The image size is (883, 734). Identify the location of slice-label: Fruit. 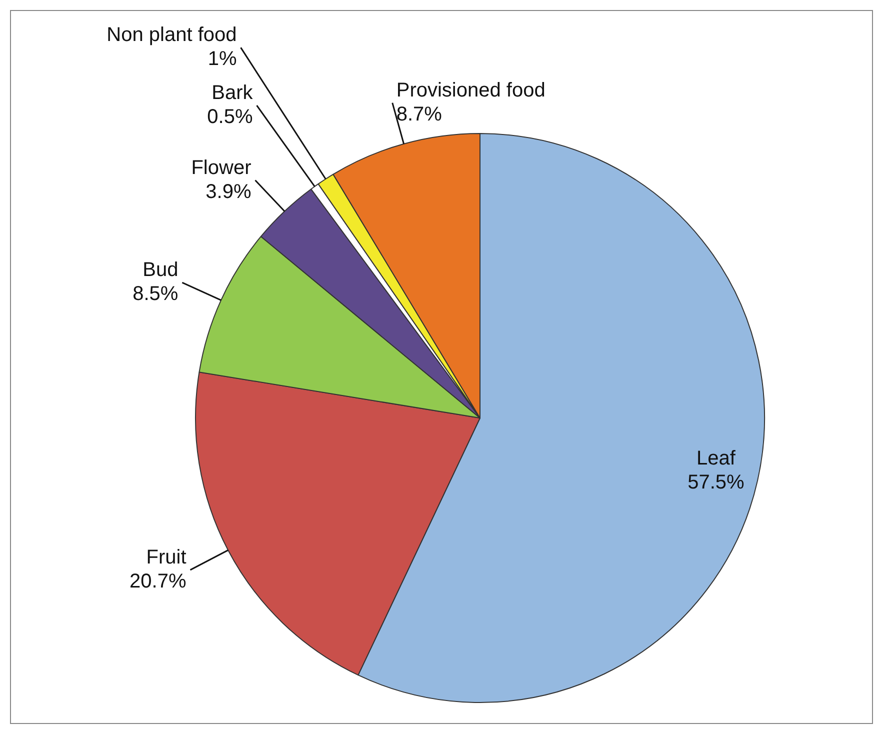
(166, 557).